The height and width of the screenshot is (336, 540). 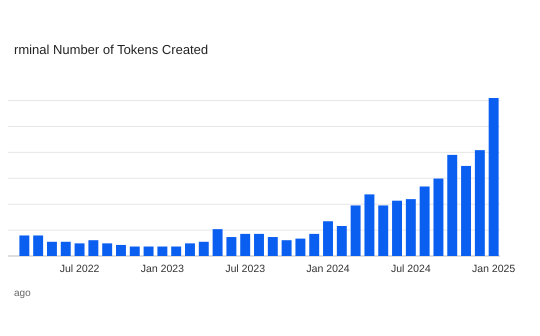 I want to click on text: ago, so click(x=23, y=293).